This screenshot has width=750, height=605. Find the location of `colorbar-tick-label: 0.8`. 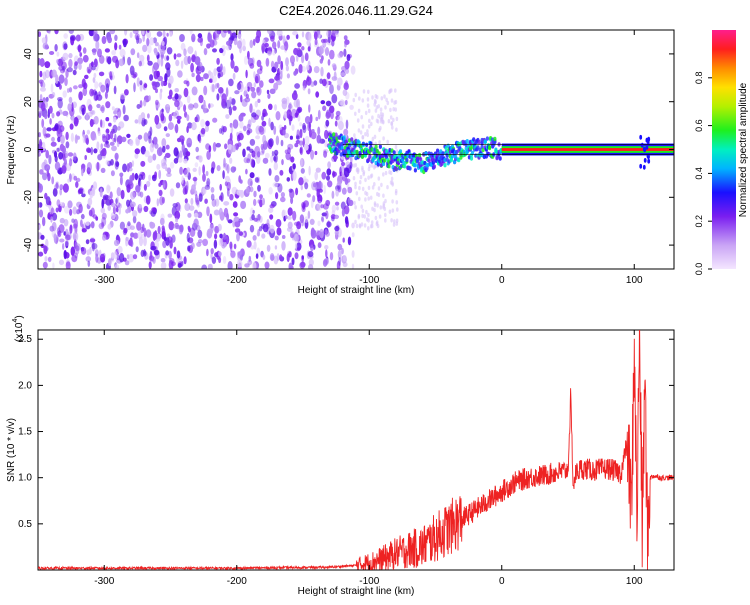

colorbar-tick-label: 0.8 is located at coordinates (699, 78).